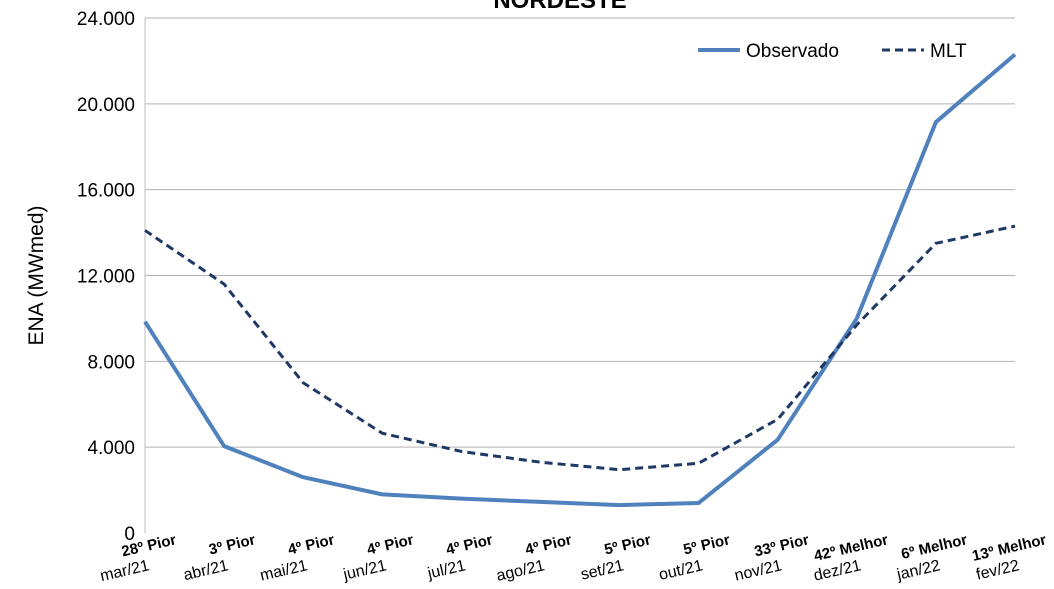  What do you see at coordinates (758, 570) in the screenshot?
I see `x-tick-label: nov/21` at bounding box center [758, 570].